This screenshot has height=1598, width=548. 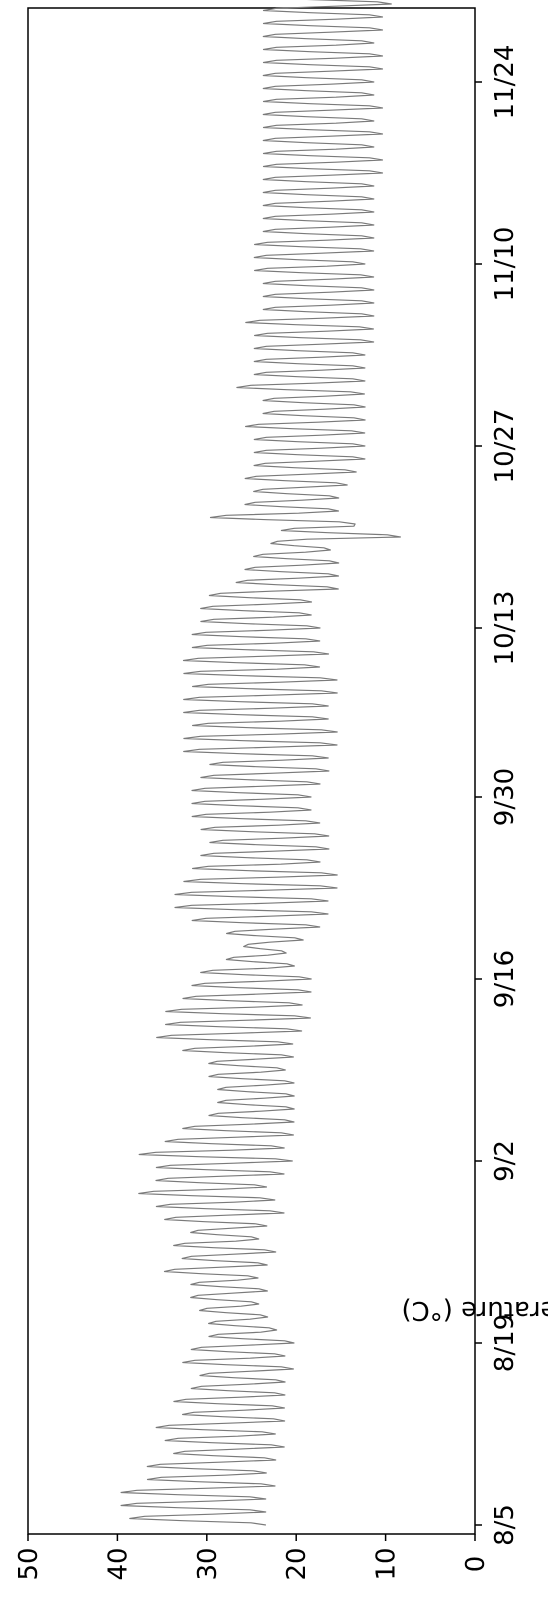 I want to click on x-tick-label: 10/13, so click(x=505, y=628).